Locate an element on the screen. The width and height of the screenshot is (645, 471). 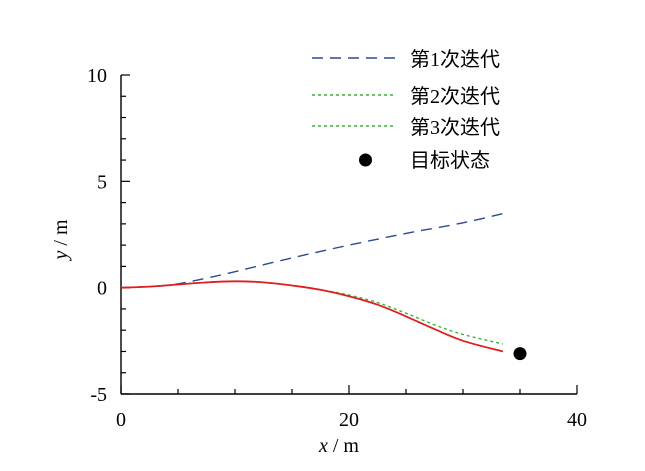
iteration-3-line is located at coordinates (312, 316).